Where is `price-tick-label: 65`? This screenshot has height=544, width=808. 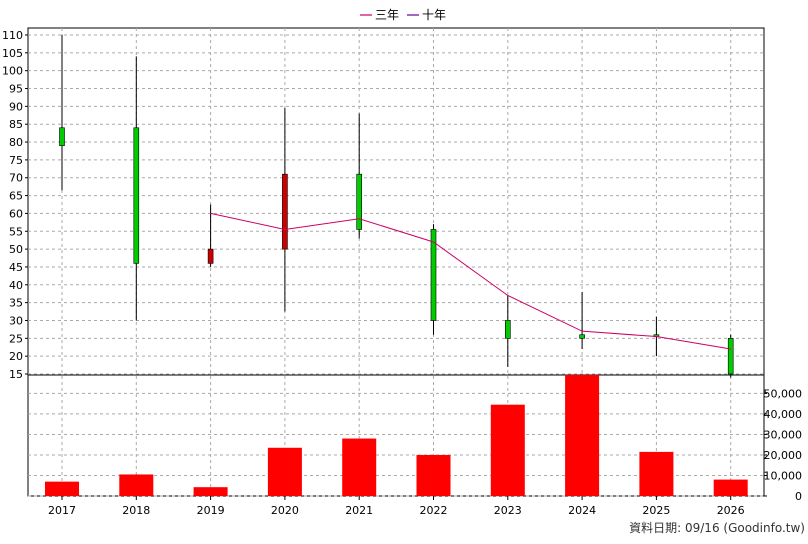
price-tick-label: 65 is located at coordinates (16, 196).